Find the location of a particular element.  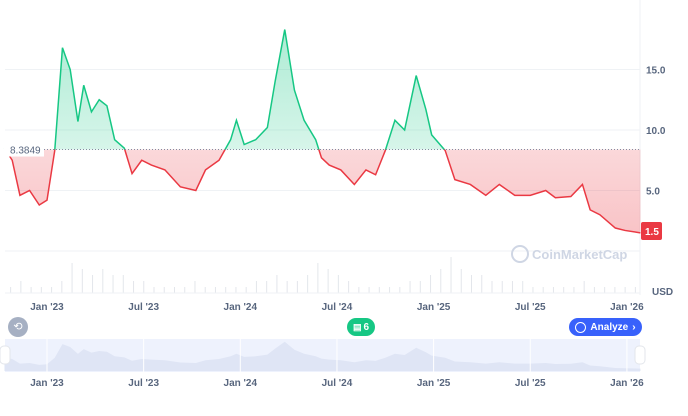

analyze-label: Analyze is located at coordinates (609, 327).